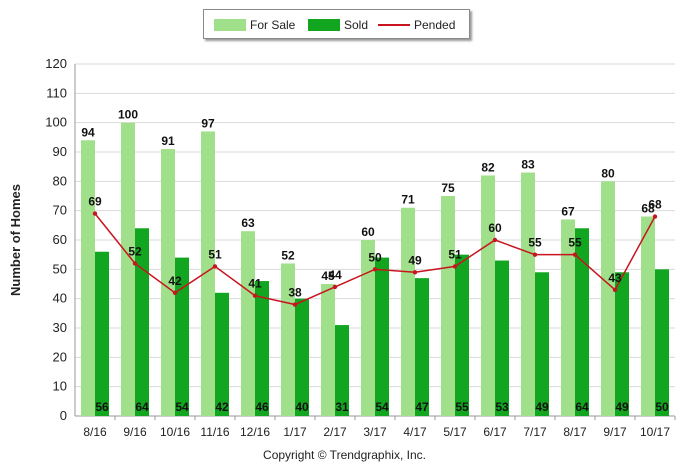  Describe the element at coordinates (273, 25) in the screenshot. I see `legend-label-for-sale: For Sale` at that location.